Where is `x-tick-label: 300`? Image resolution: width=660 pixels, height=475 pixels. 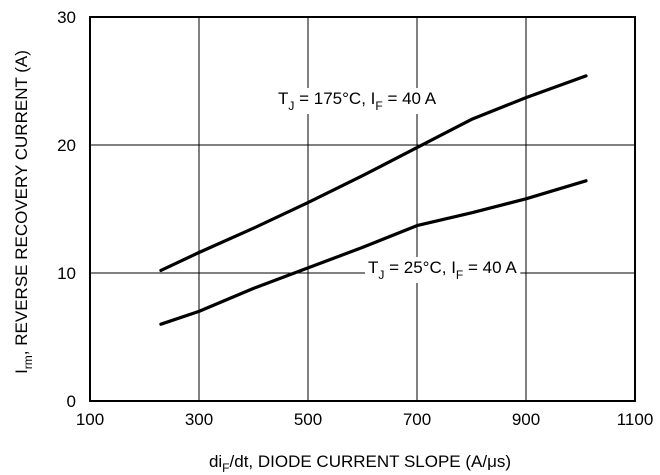 x-tick-label: 300 is located at coordinates (199, 419).